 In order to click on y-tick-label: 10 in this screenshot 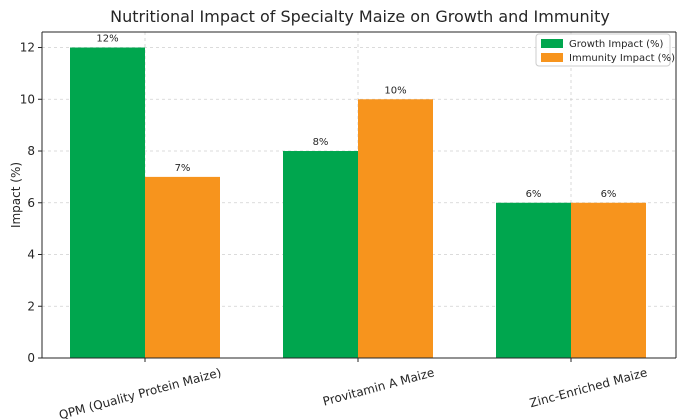, I will do `click(27, 99)`.